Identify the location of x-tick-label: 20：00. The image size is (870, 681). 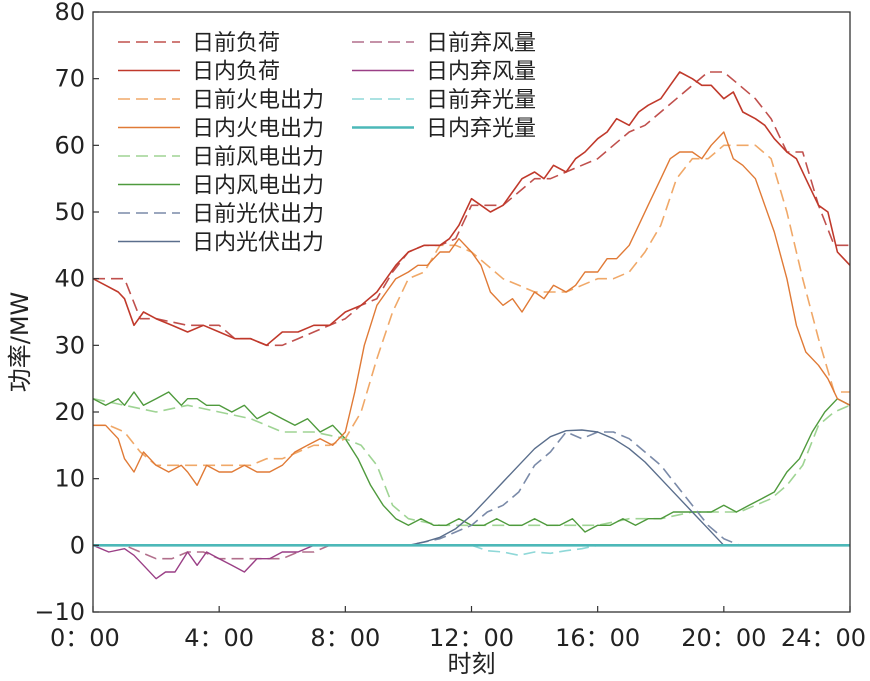
(723, 638).